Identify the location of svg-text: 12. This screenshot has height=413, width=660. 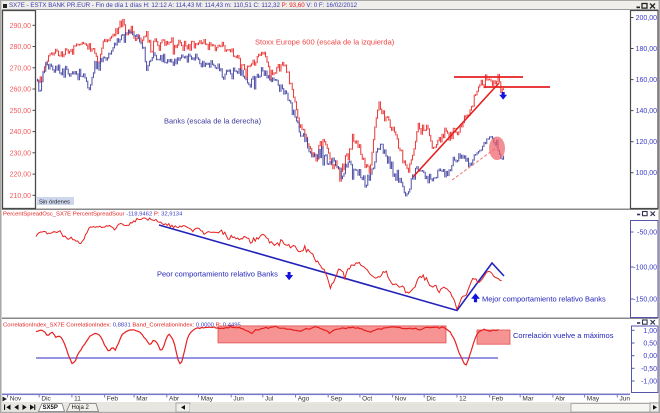
(463, 399).